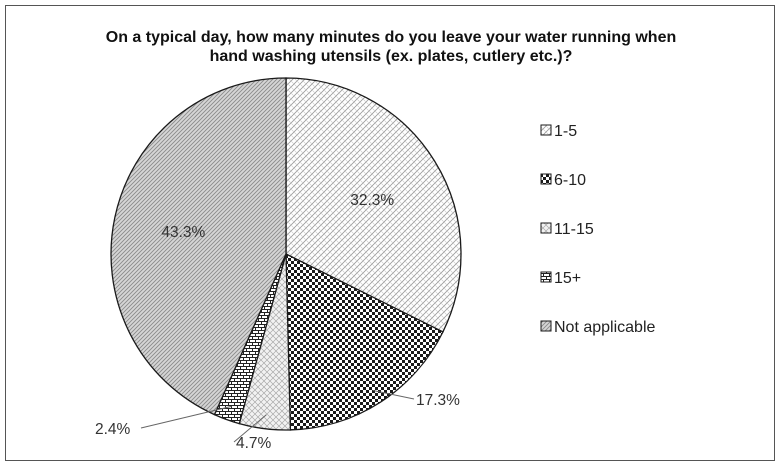 This screenshot has width=782, height=469. What do you see at coordinates (574, 229) in the screenshot?
I see `legend-label-3: 11-15` at bounding box center [574, 229].